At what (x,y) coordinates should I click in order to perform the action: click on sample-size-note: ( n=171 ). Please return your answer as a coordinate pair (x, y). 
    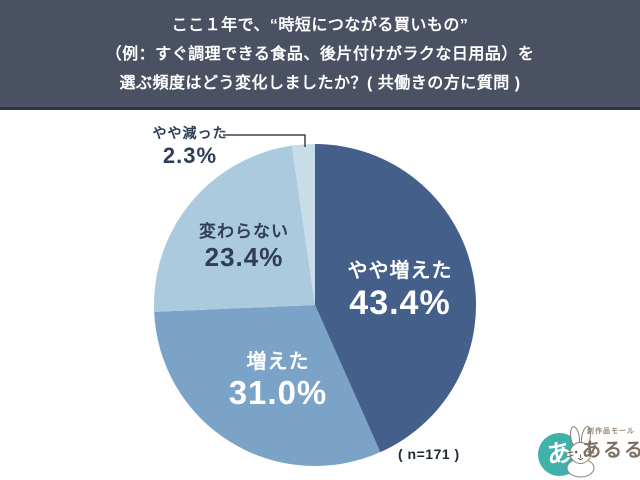
    Looking at the image, I should click on (429, 454).